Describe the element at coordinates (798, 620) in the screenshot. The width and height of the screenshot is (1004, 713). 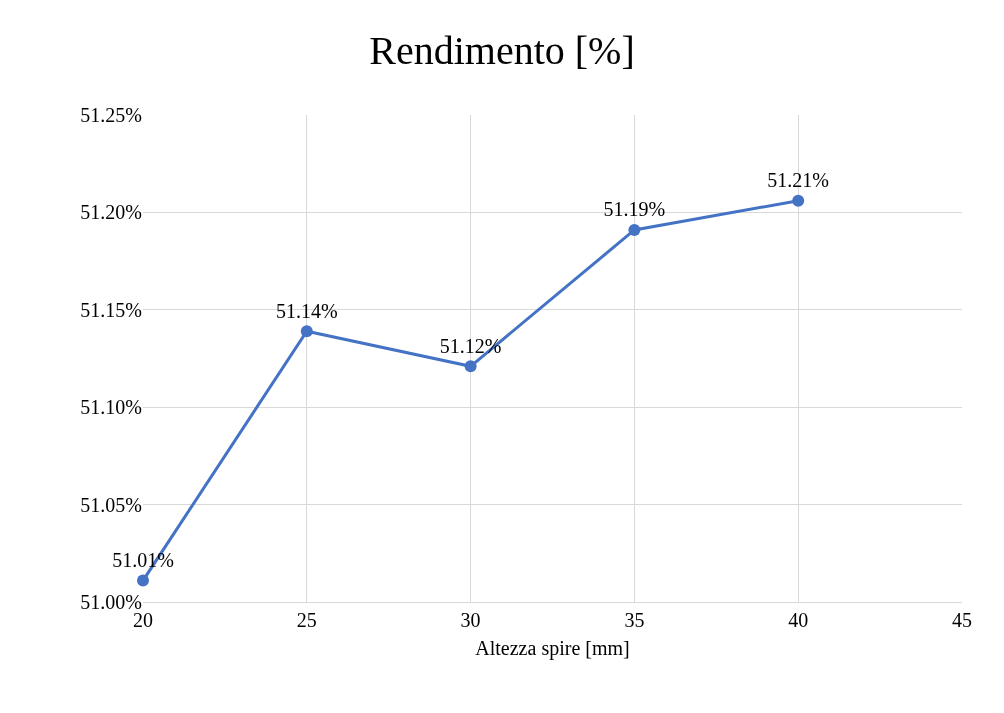
I see `x-tick-label: 40` at that location.